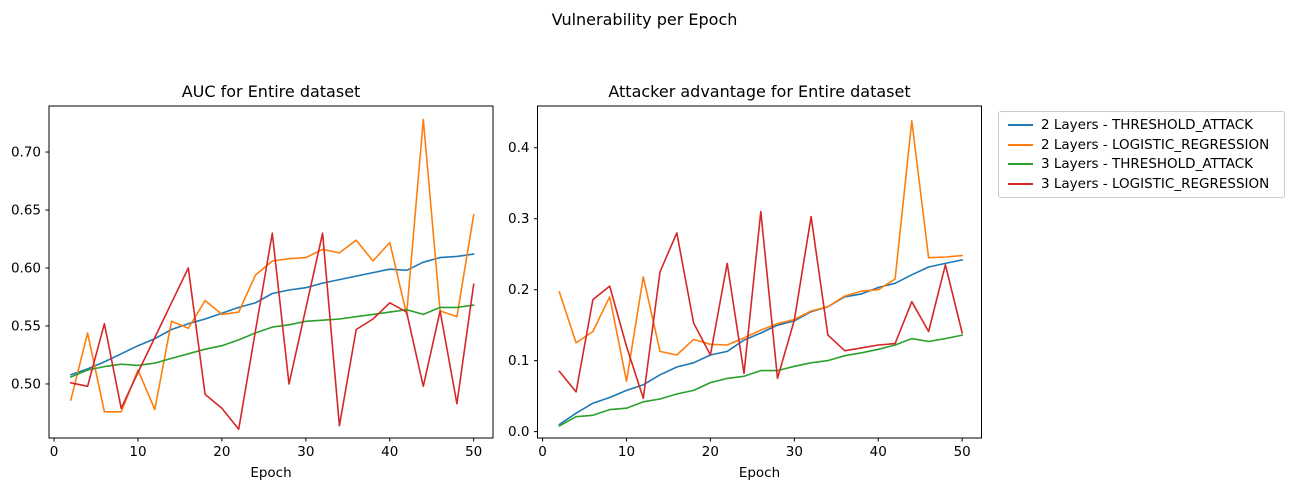 This screenshot has height=495, width=1289. I want to click on legend-label: 2 Layers - LOGISTIC_REGRESSION, so click(1155, 144).